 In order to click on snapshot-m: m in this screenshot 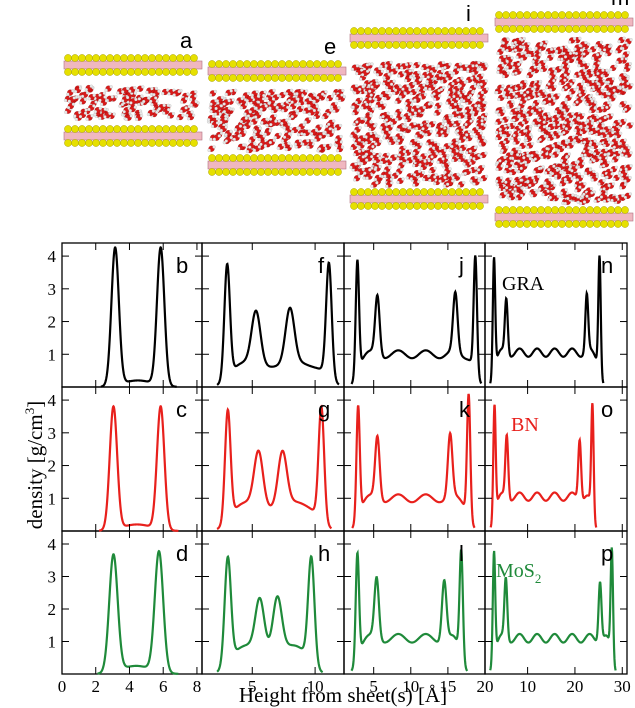, I will do `click(564, 114)`.